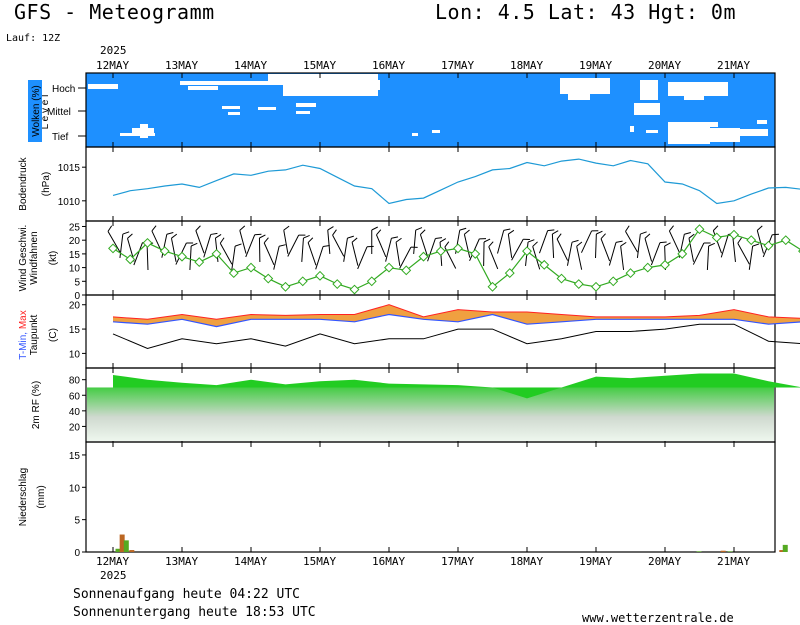 The height and width of the screenshot is (625, 800). What do you see at coordinates (75, 330) in the screenshot?
I see `temperature-tick-label: 15` at bounding box center [75, 330].